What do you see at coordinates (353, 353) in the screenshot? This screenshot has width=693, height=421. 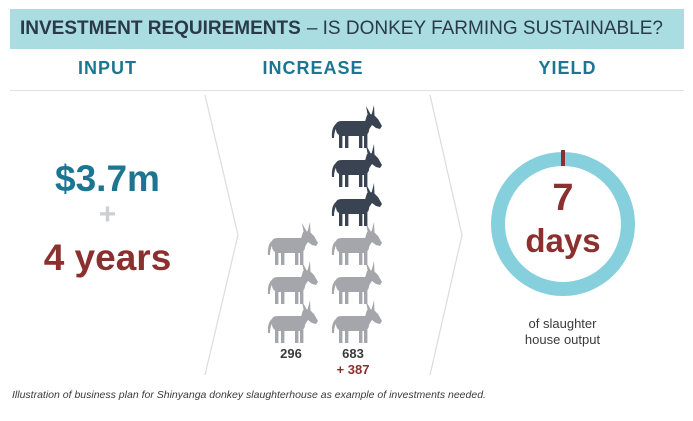 I see `end-count: 683` at bounding box center [353, 353].